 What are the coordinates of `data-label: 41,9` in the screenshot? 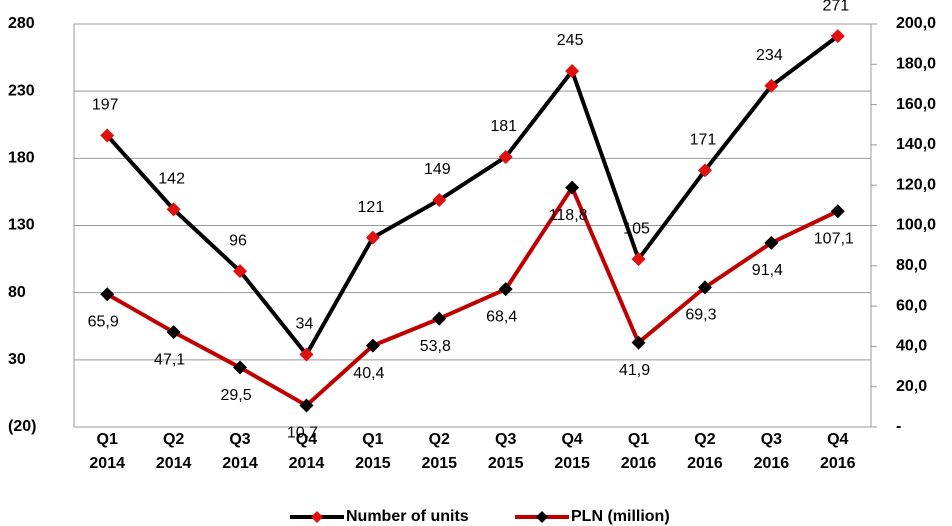 It's located at (634, 370).